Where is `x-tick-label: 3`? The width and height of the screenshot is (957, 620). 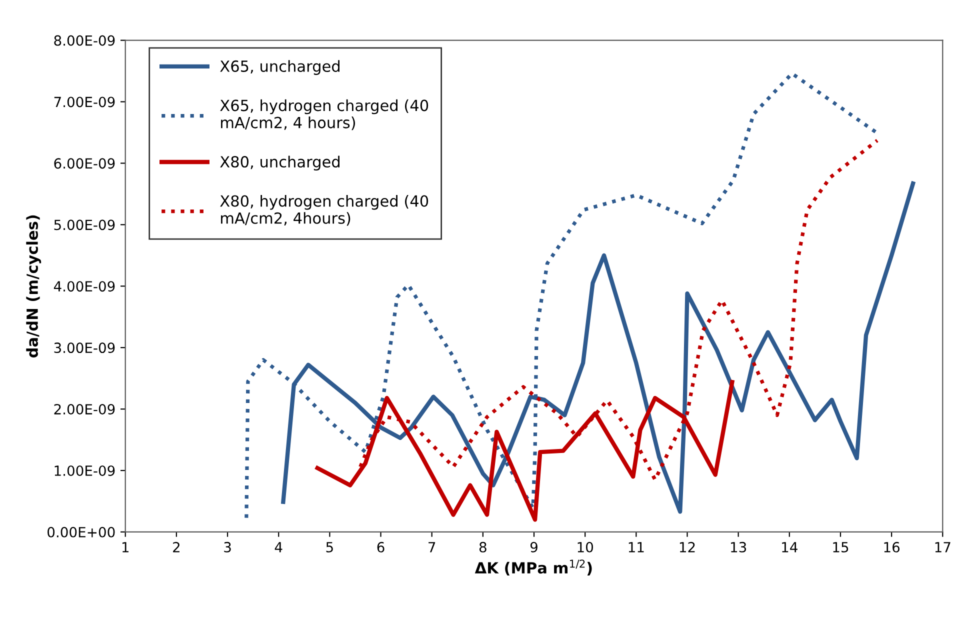
x-tick-label: 3 is located at coordinates (227, 547).